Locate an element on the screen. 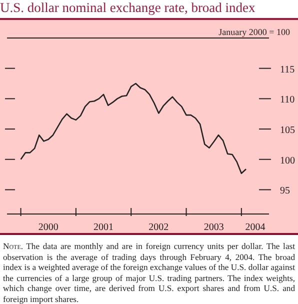 This screenshot has height=304, width=298. y-tick-label: 115 is located at coordinates (287, 70).